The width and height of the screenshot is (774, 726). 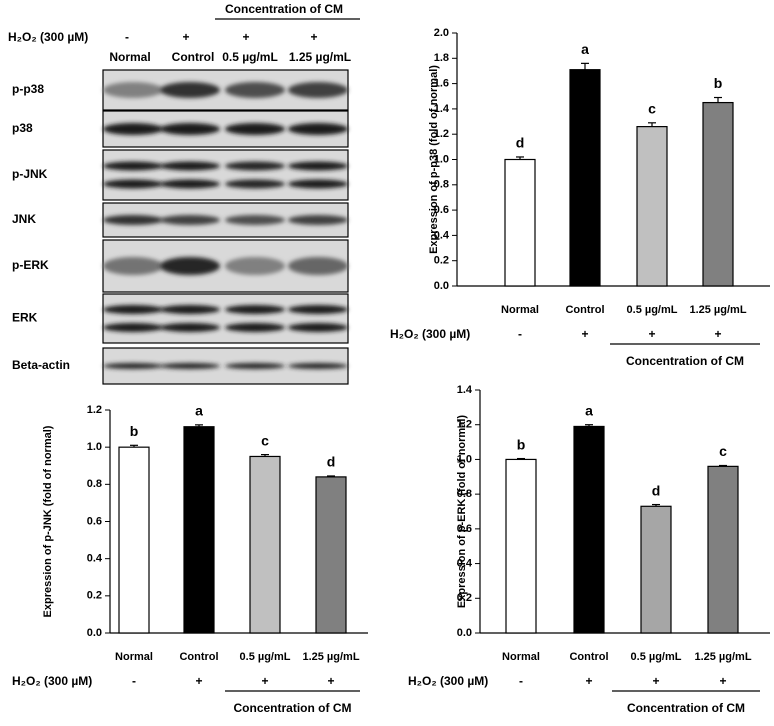 I want to click on lane-label: Normal, so click(x=129, y=57).